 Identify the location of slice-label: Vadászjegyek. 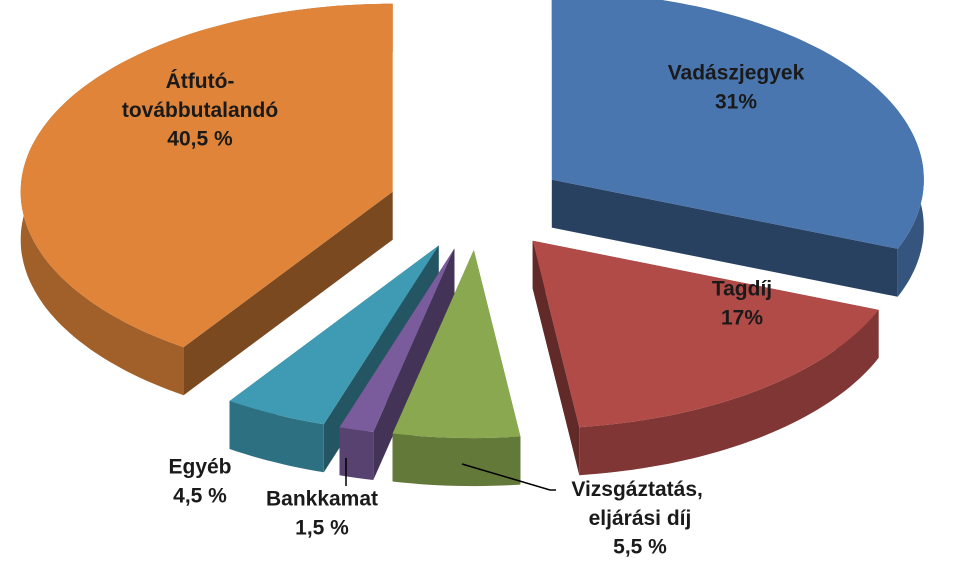
(736, 73).